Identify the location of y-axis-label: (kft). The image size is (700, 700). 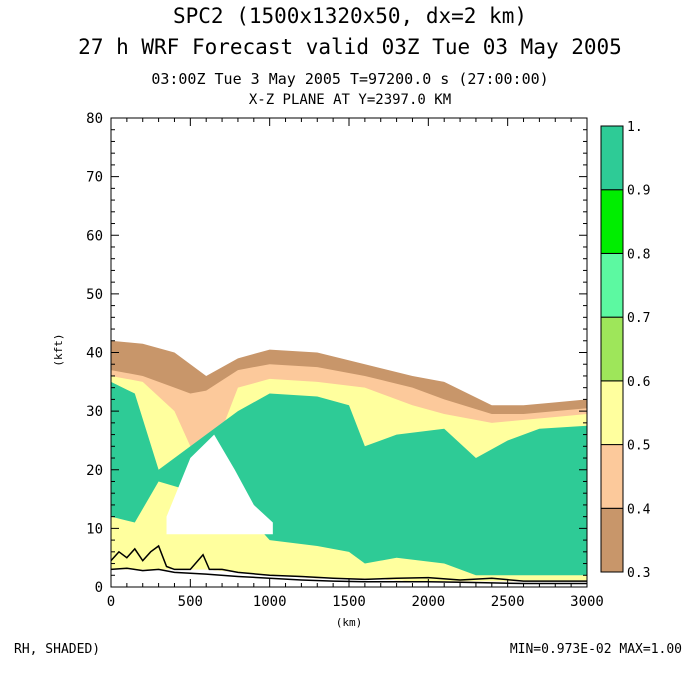
(58, 349).